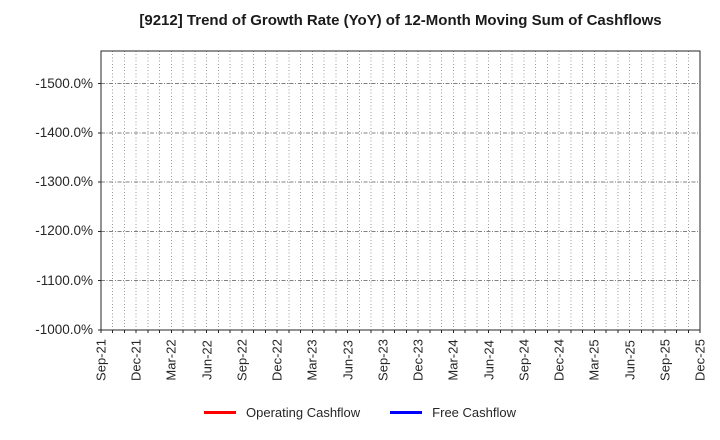  Describe the element at coordinates (383, 360) in the screenshot. I see `x-tick-label: Sep-23` at that location.